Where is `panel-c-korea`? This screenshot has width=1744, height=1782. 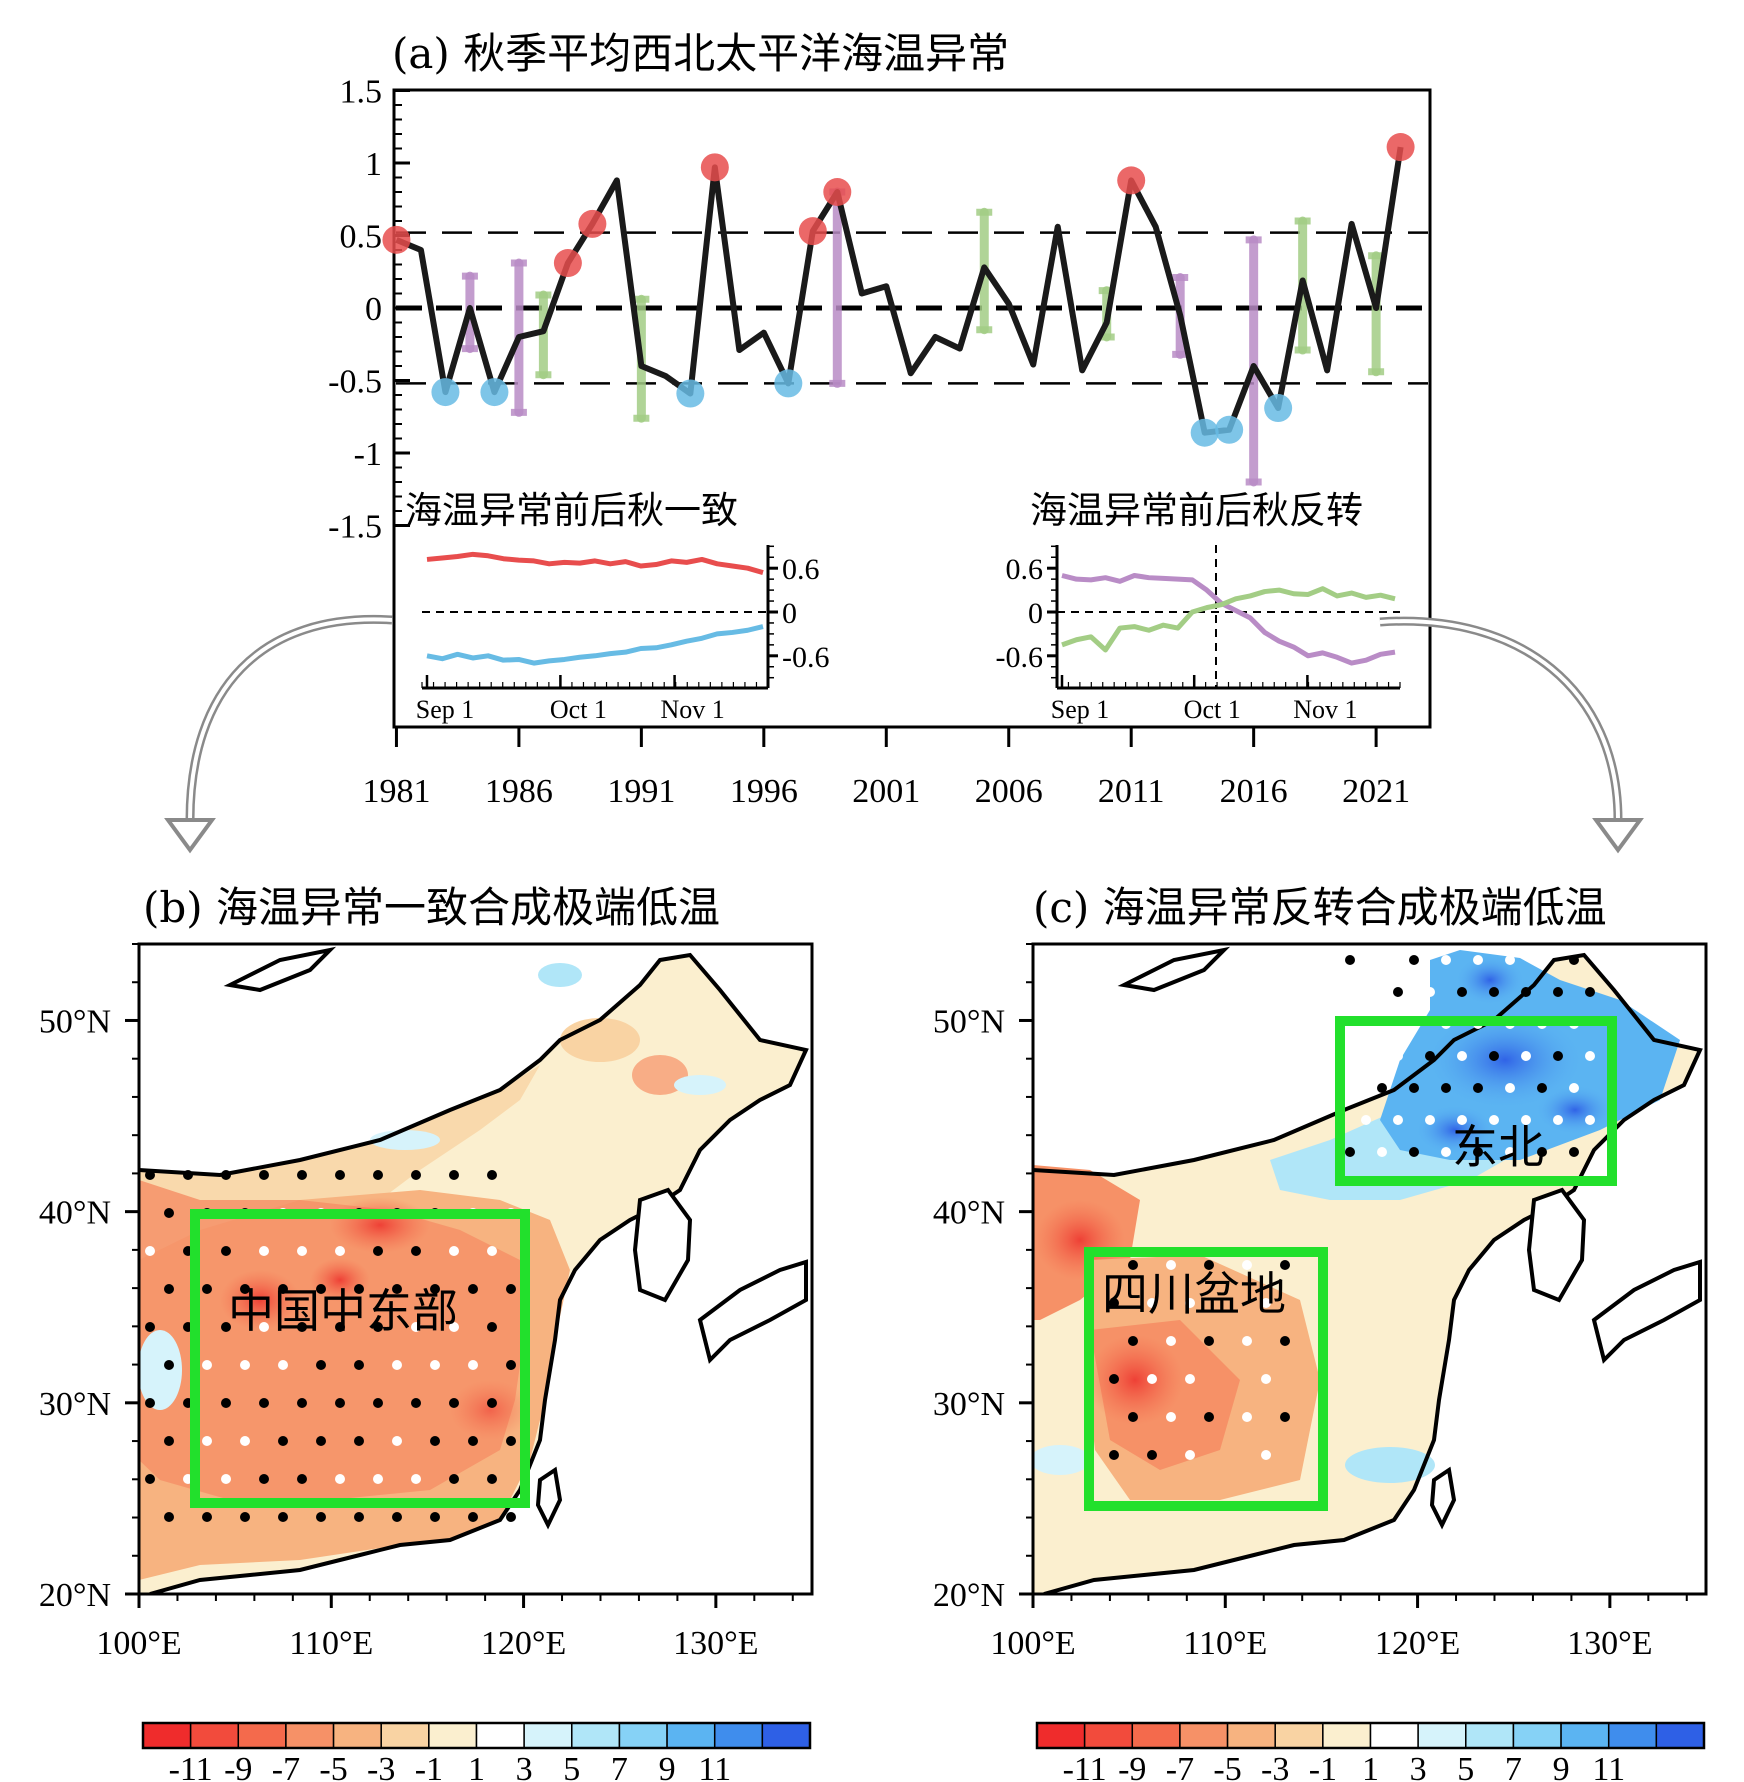 panel-c-korea is located at coordinates (1556, 1245).